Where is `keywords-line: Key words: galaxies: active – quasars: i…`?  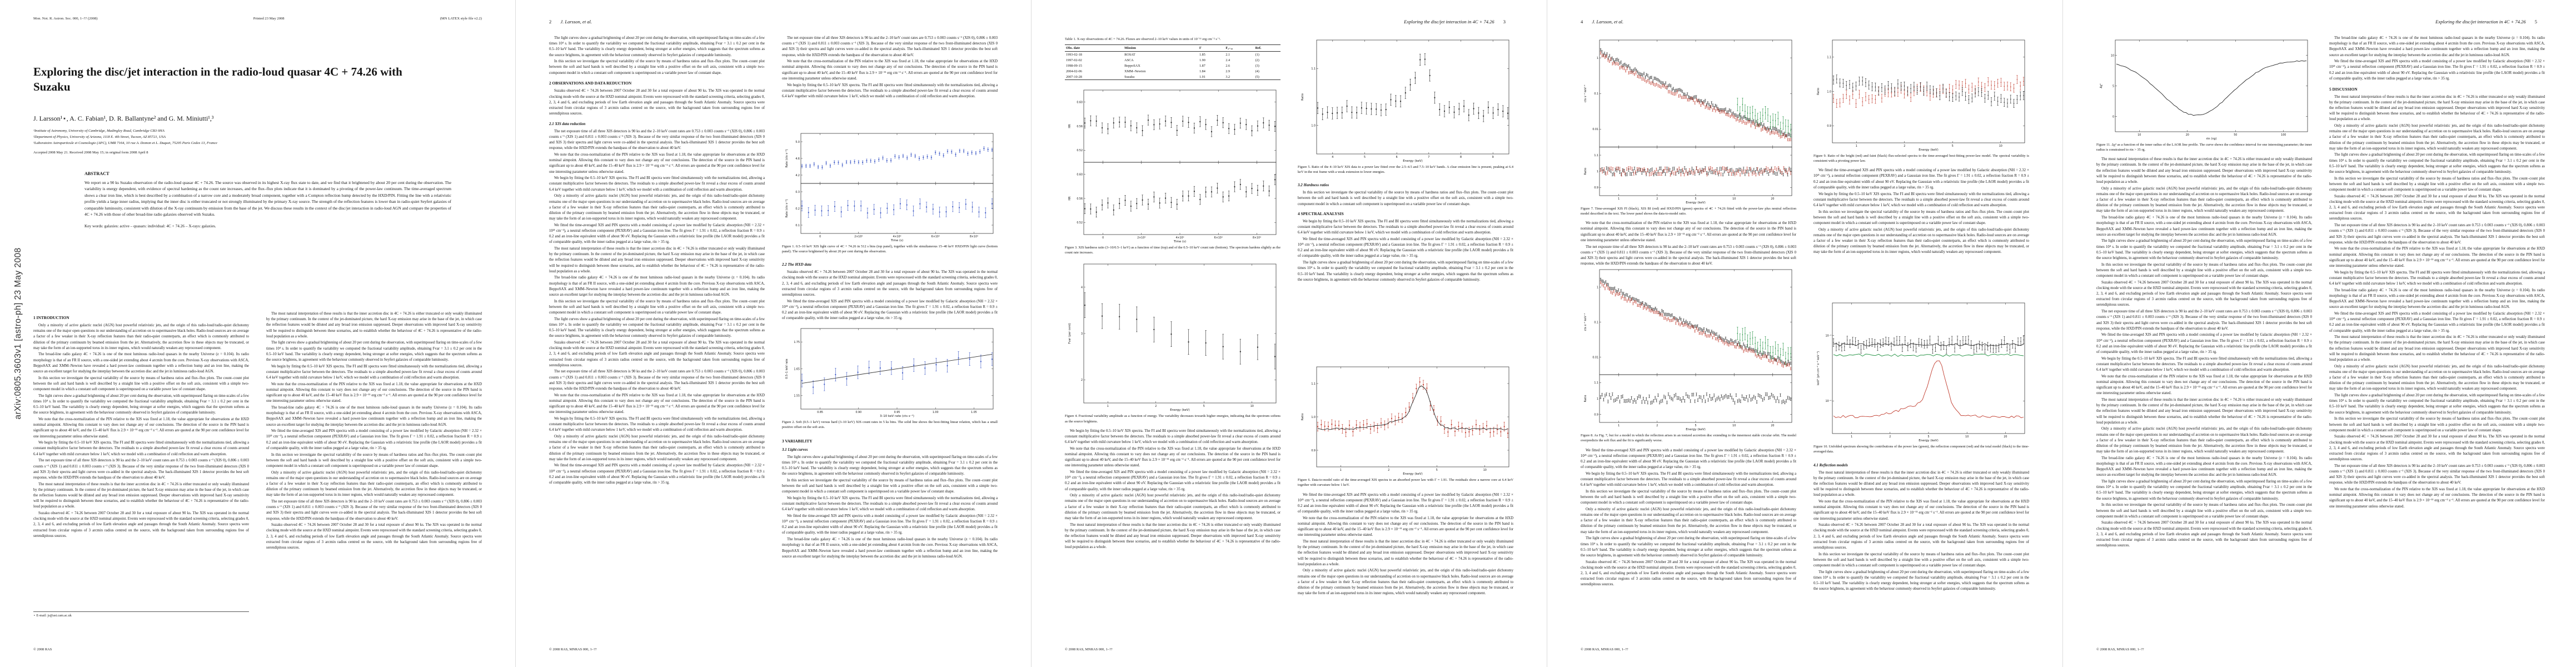
keywords-line: Key words: galaxies: active – quasars: i… is located at coordinates (150, 225).